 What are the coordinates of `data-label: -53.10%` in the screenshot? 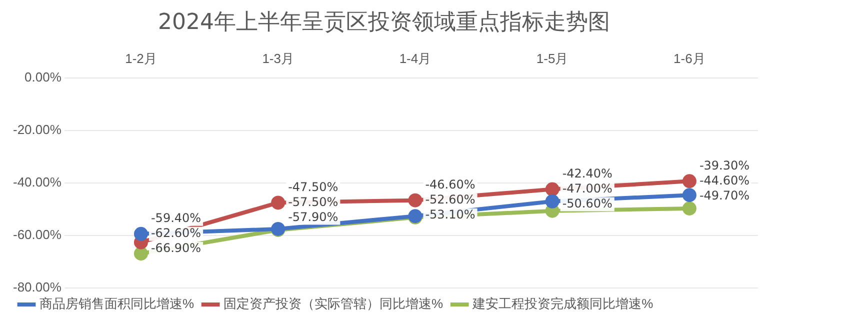 It's located at (450, 214).